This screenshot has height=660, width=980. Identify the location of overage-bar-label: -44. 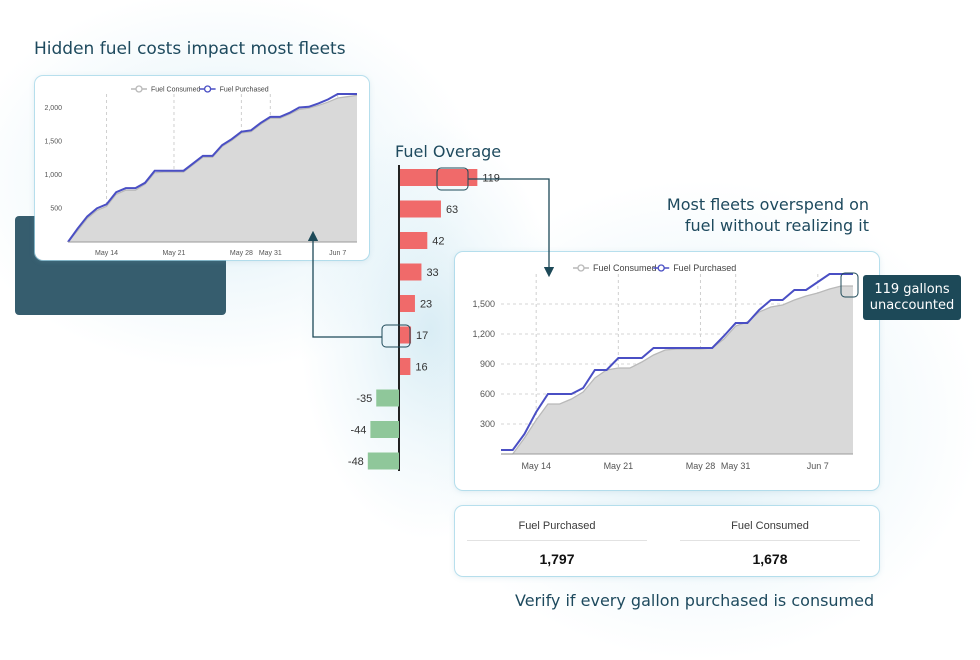
(358, 431).